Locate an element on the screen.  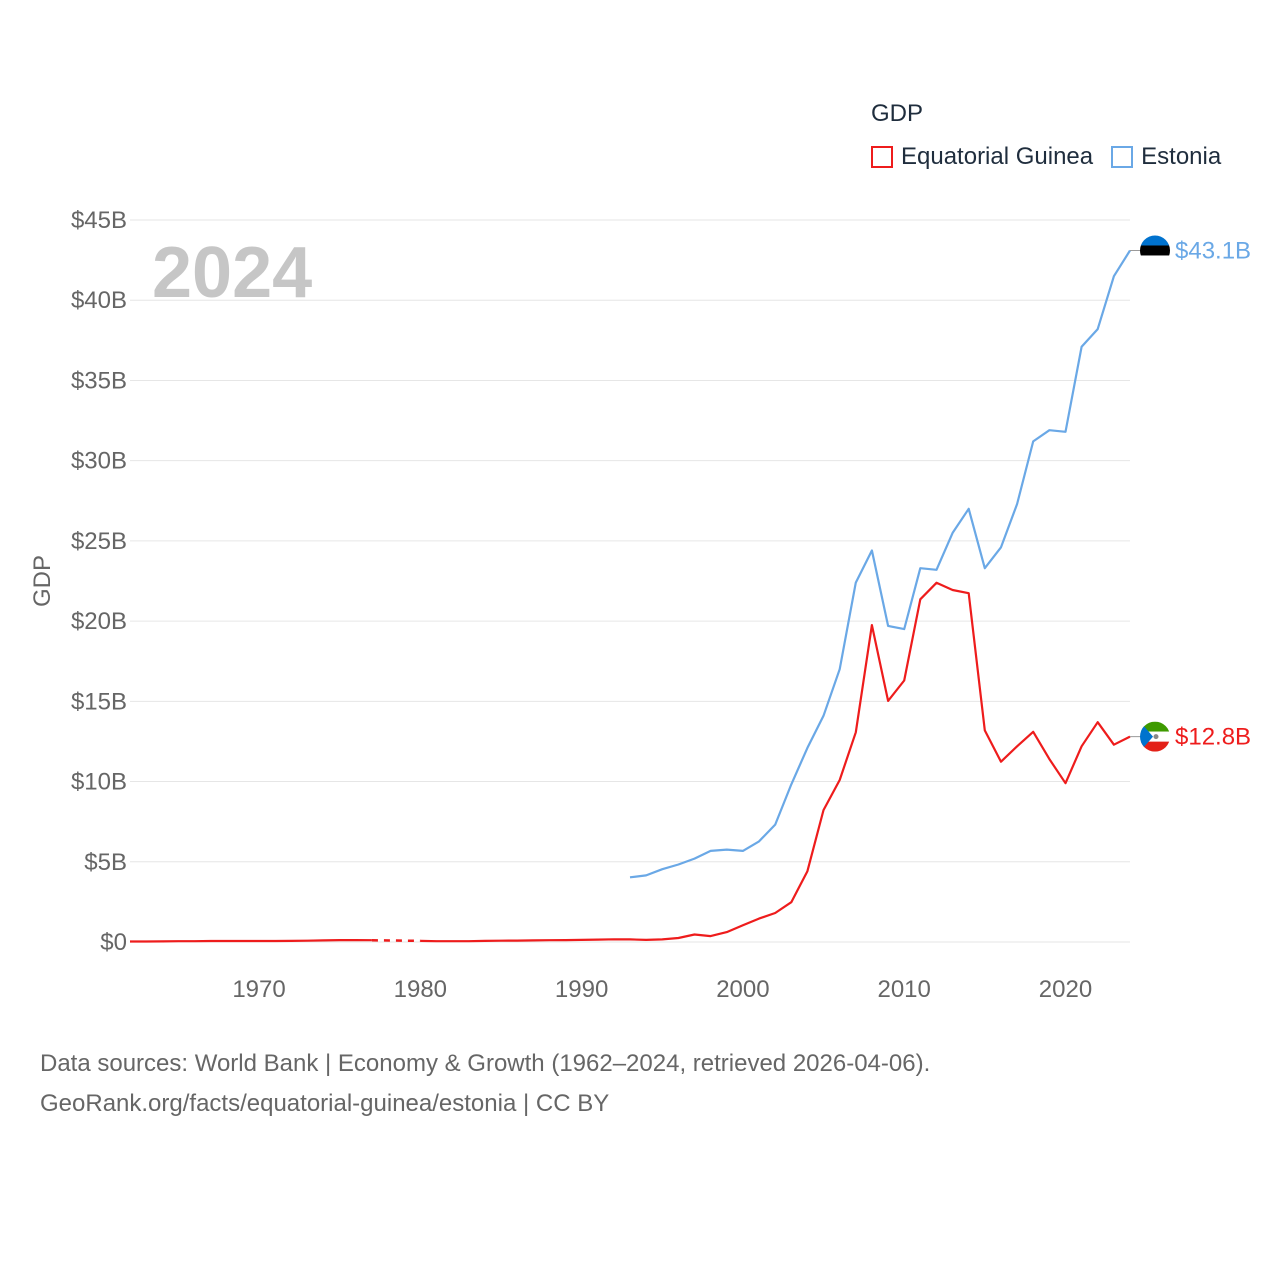
equatorial-guinea-end-label: $12.8B is located at coordinates (1213, 737).